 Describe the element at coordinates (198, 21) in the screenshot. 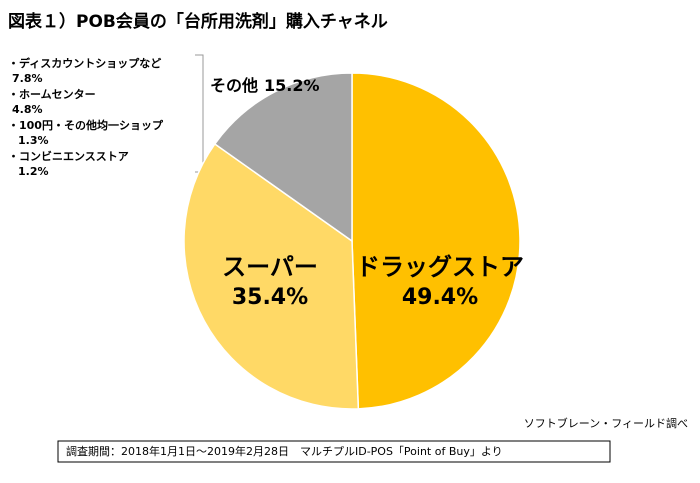

I see `chart-title: 図表１）POB会員の「台所用洗剤」購入チャネル` at that location.